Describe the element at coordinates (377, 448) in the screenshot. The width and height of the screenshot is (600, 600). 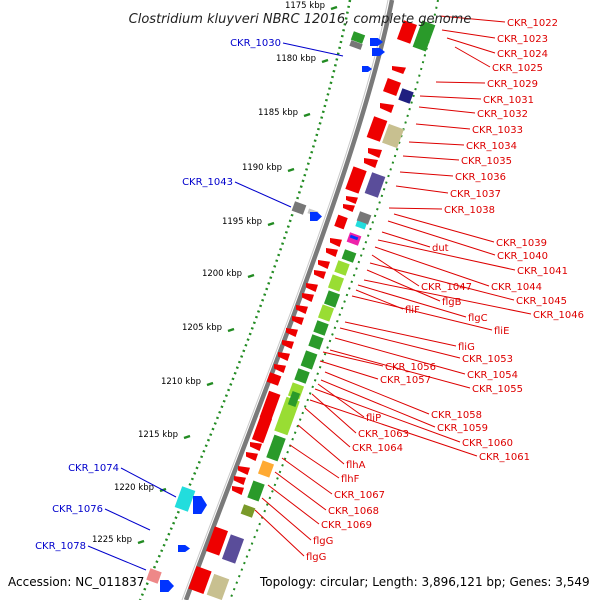
I see `gene-label-right: CKR_1064` at that location.